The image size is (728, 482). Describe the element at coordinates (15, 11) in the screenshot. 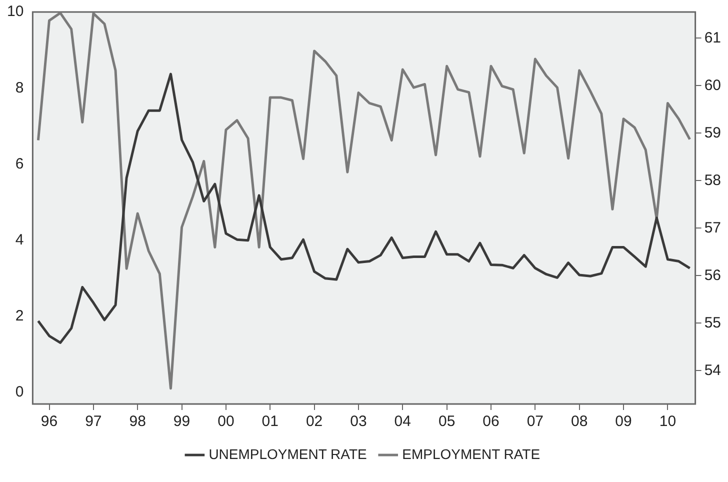

I see `y-tick-label: 10` at that location.